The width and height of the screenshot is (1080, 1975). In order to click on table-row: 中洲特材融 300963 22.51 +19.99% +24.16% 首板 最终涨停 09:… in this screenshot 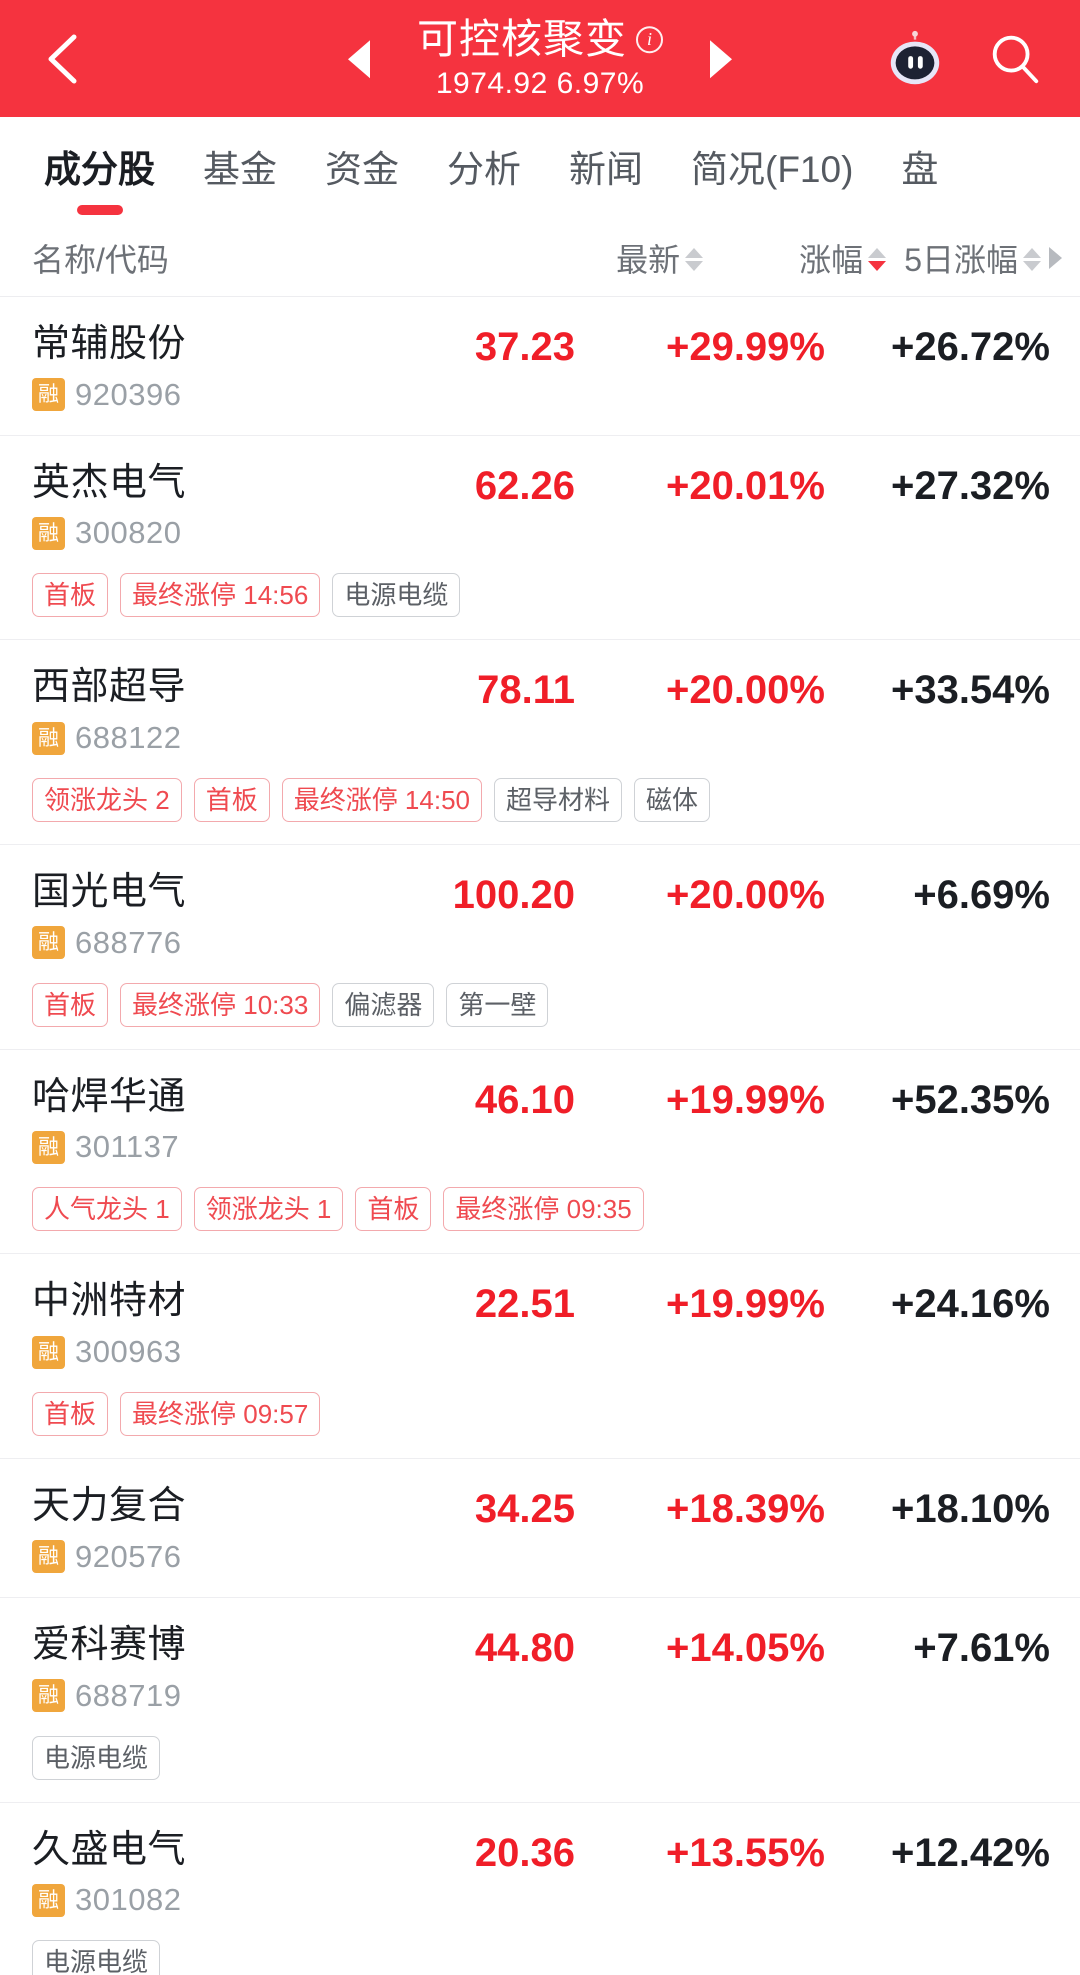, I will do `click(540, 1357)`.